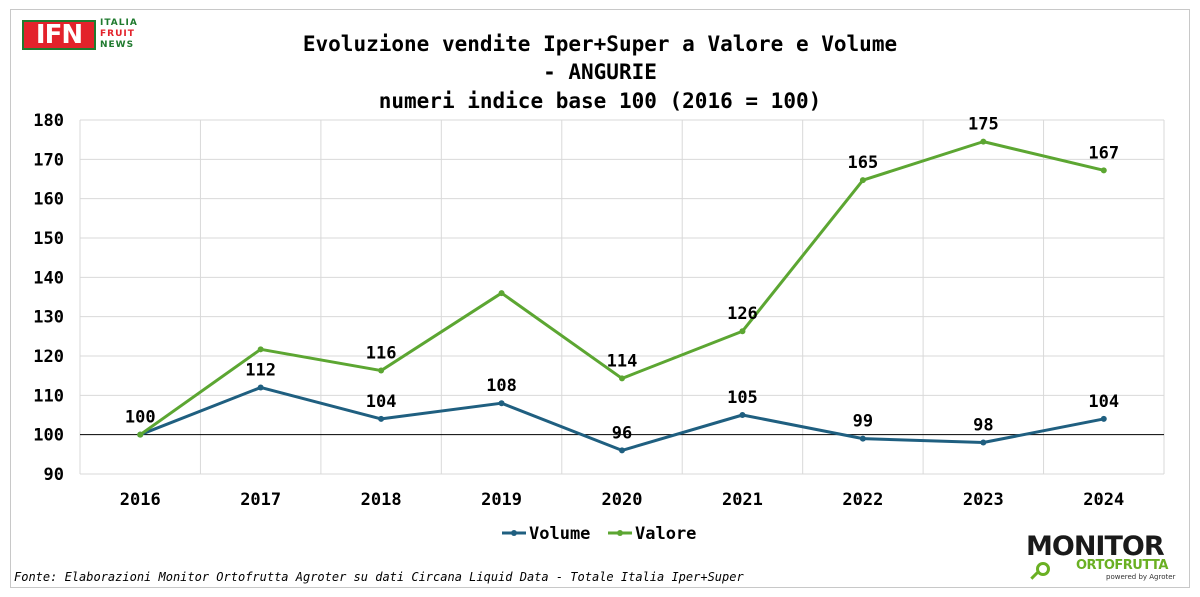 This screenshot has height=597, width=1200. What do you see at coordinates (742, 398) in the screenshot?
I see `data-label-volume: 105` at bounding box center [742, 398].